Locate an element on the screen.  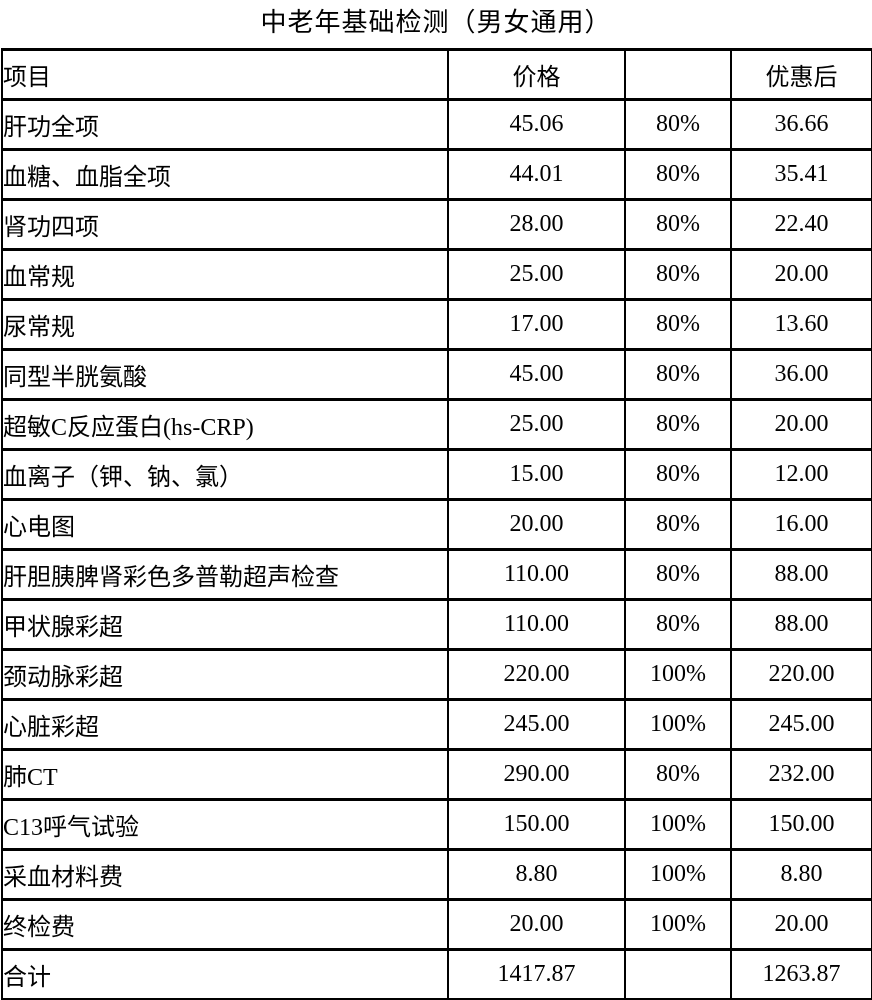
table-row: 血糖、血脂全项 44.01 80% 35.41 is located at coordinates (436, 174).